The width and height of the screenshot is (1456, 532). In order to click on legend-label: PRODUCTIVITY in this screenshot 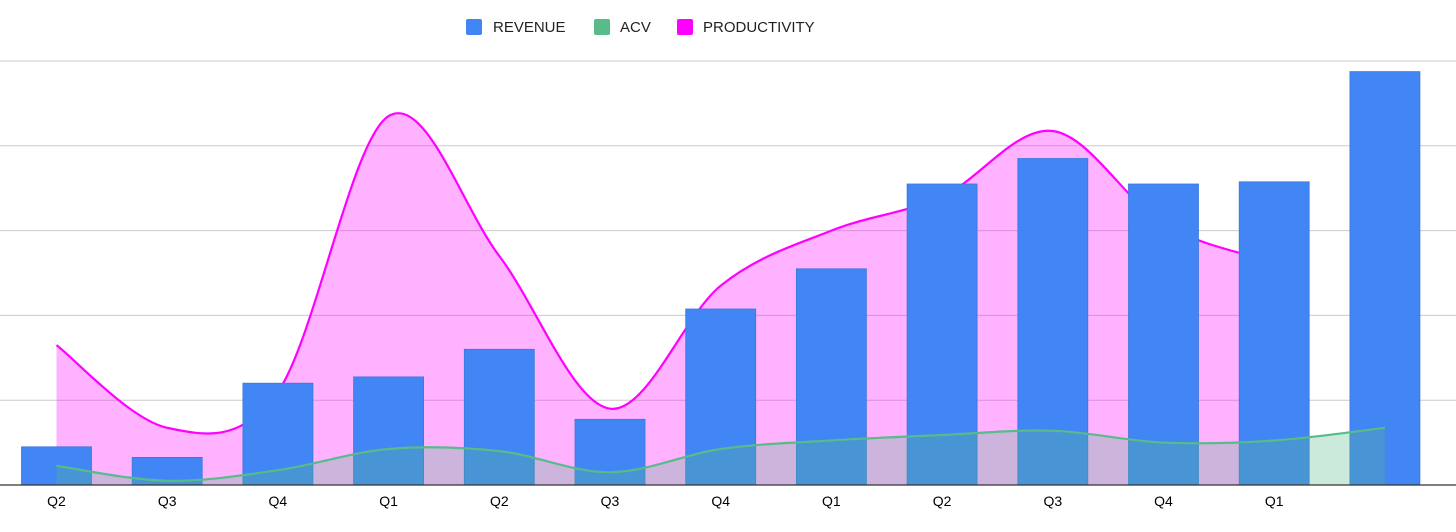, I will do `click(759, 27)`.